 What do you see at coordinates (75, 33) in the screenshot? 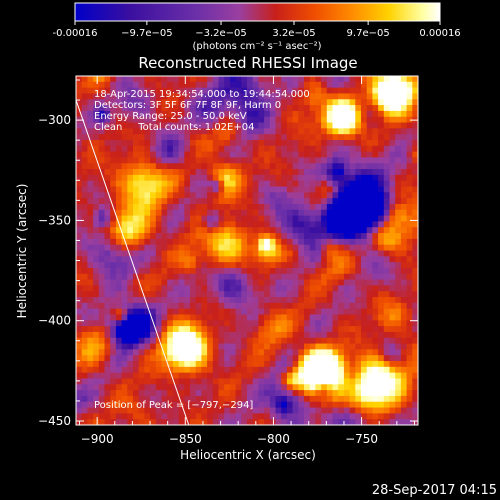
I see `colorbar-tick-label: -0.00016` at bounding box center [75, 33].